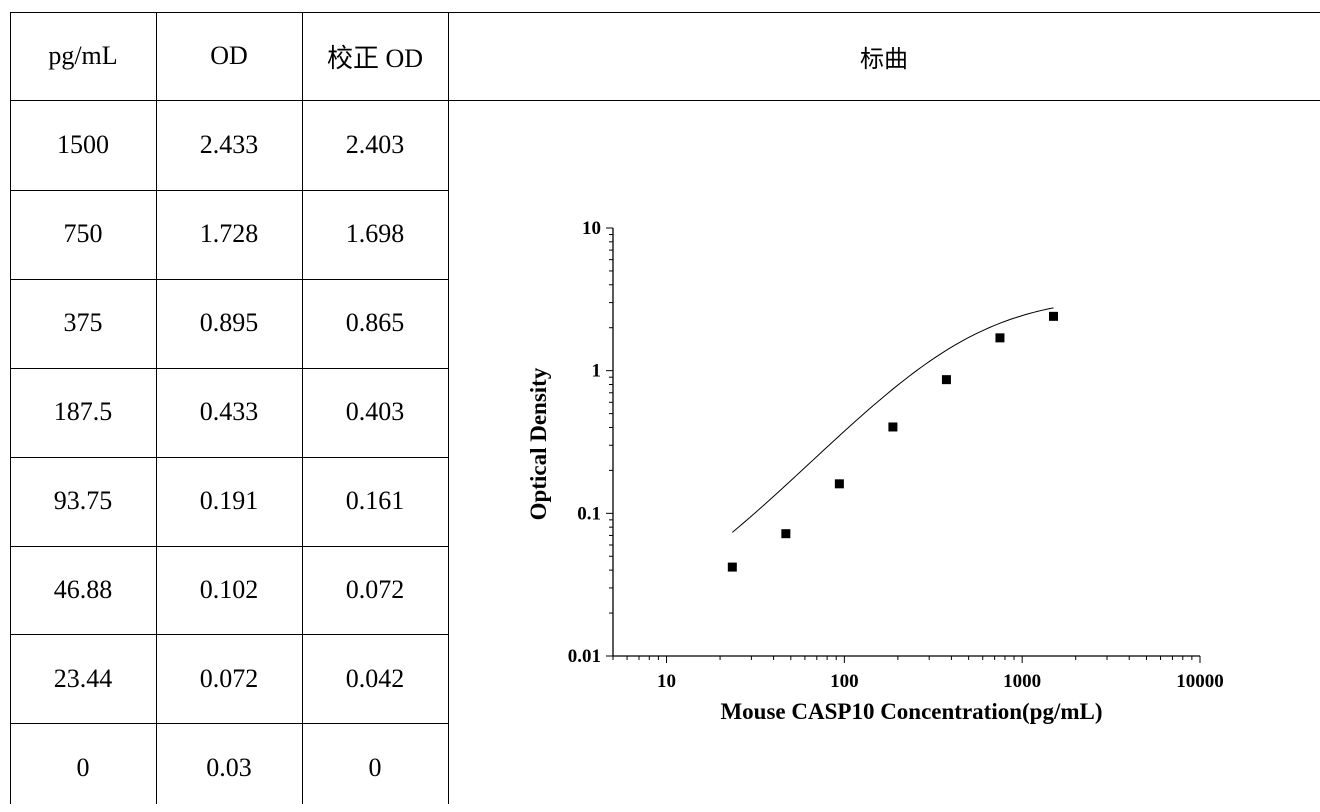  What do you see at coordinates (375, 412) in the screenshot?
I see `corrected-od-cell: 0.403` at bounding box center [375, 412].